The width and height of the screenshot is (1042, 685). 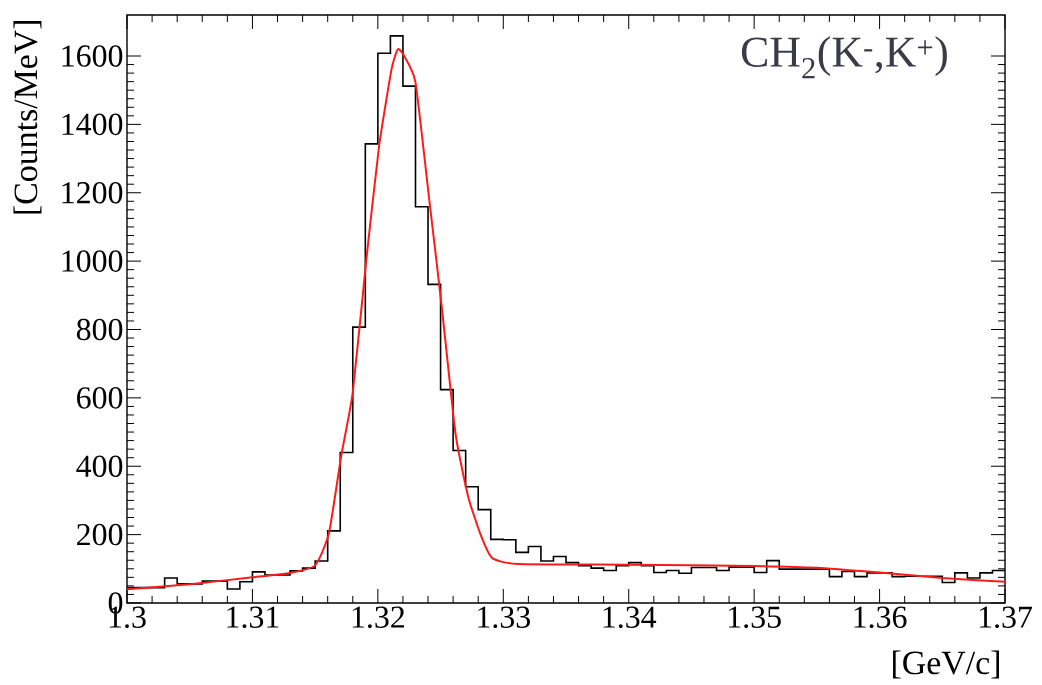 I want to click on x-tick-label: 1.32, so click(x=378, y=617).